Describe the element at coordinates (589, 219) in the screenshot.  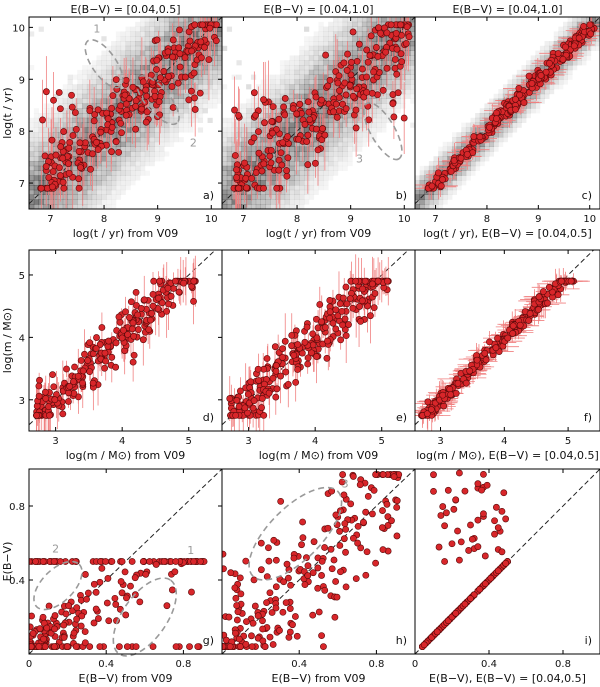
I see `x-tick-label: 10` at that location.